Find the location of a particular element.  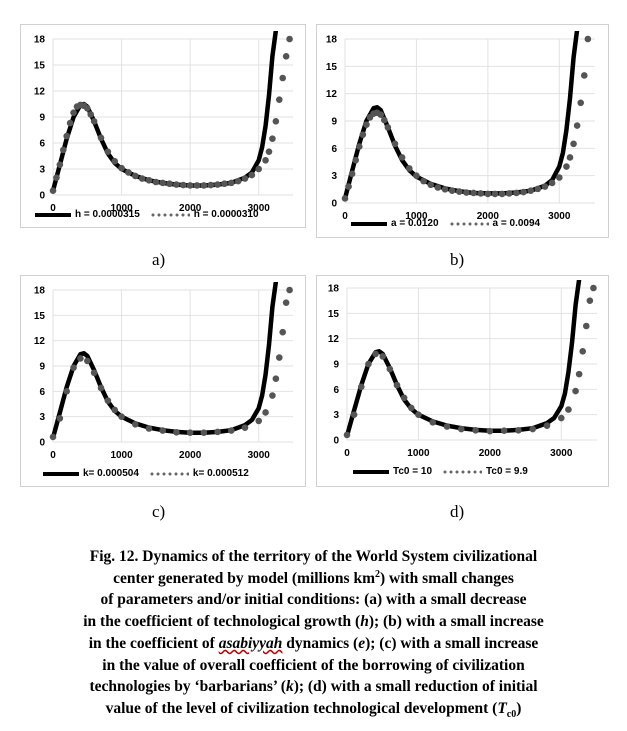

legend-c: k= 0.000504 k= 0.000512 is located at coordinates (146, 473).